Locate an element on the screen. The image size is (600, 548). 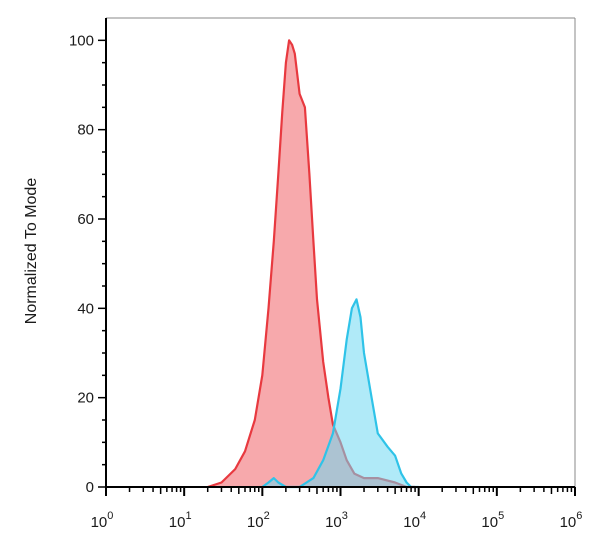
x-tick-label: 10⁶ is located at coordinates (571, 520).